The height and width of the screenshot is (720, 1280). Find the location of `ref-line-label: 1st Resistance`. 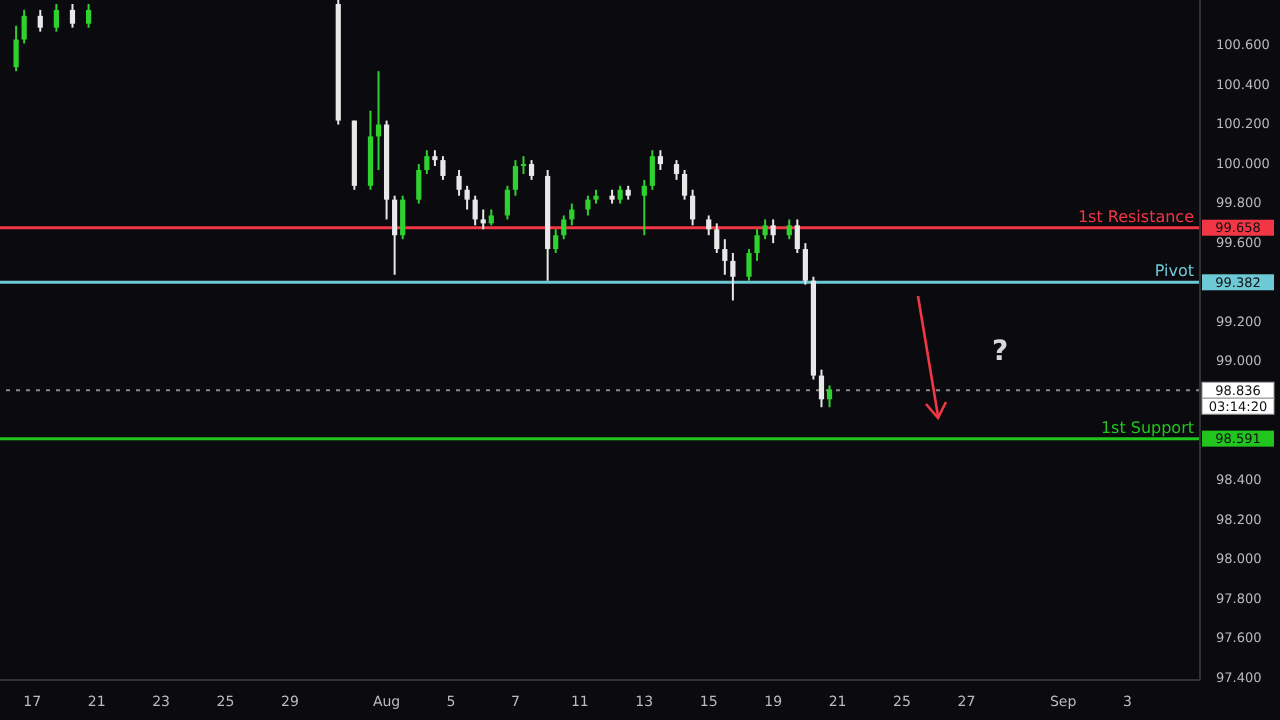

ref-line-label: 1st Resistance is located at coordinates (1136, 216).